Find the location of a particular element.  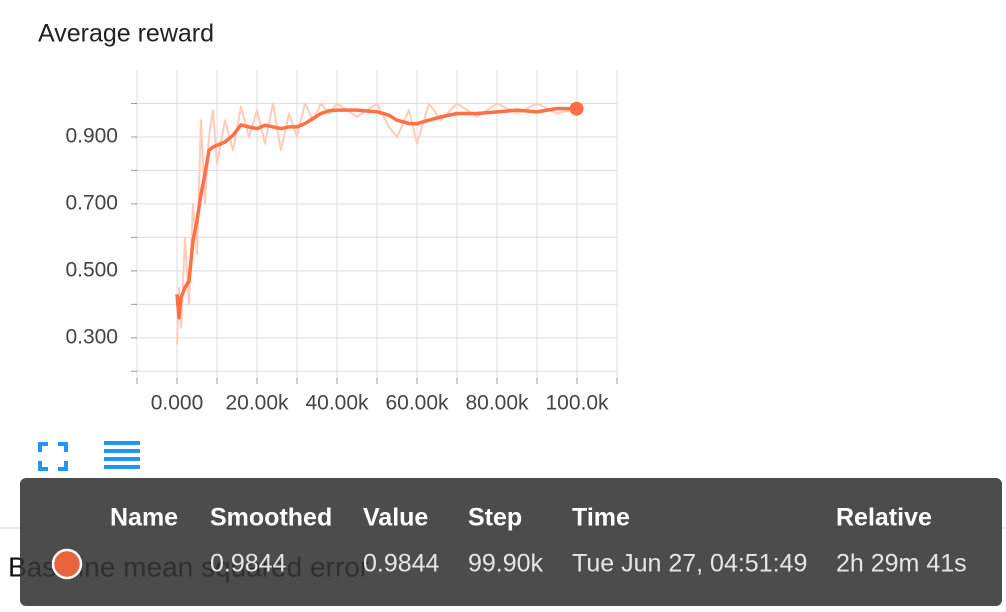

tooltip-header: Name is located at coordinates (144, 518).